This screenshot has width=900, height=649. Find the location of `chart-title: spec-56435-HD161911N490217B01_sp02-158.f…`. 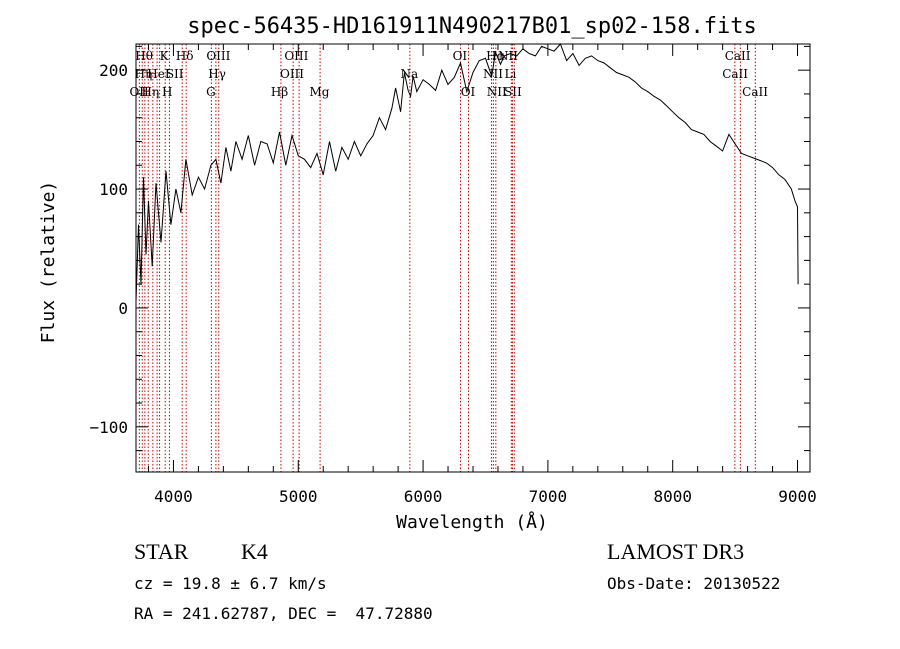

chart-title: spec-56435-HD161911N490217B01_sp02-158.f… is located at coordinates (472, 26).